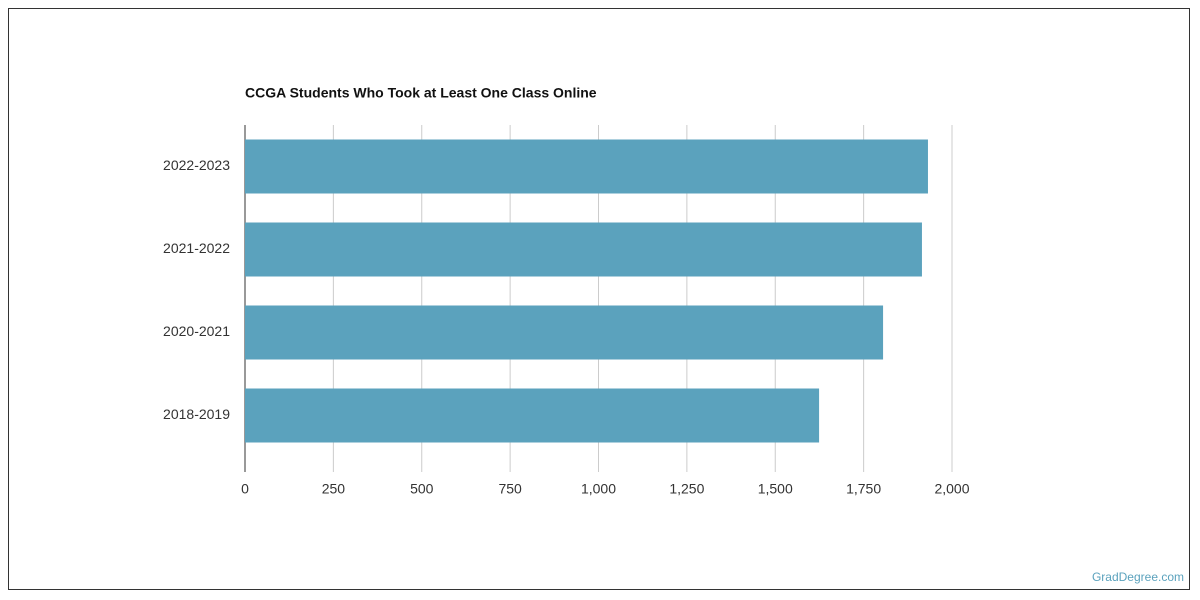 The height and width of the screenshot is (600, 1200). I want to click on source-credit: GradDegree.com, so click(1138, 577).